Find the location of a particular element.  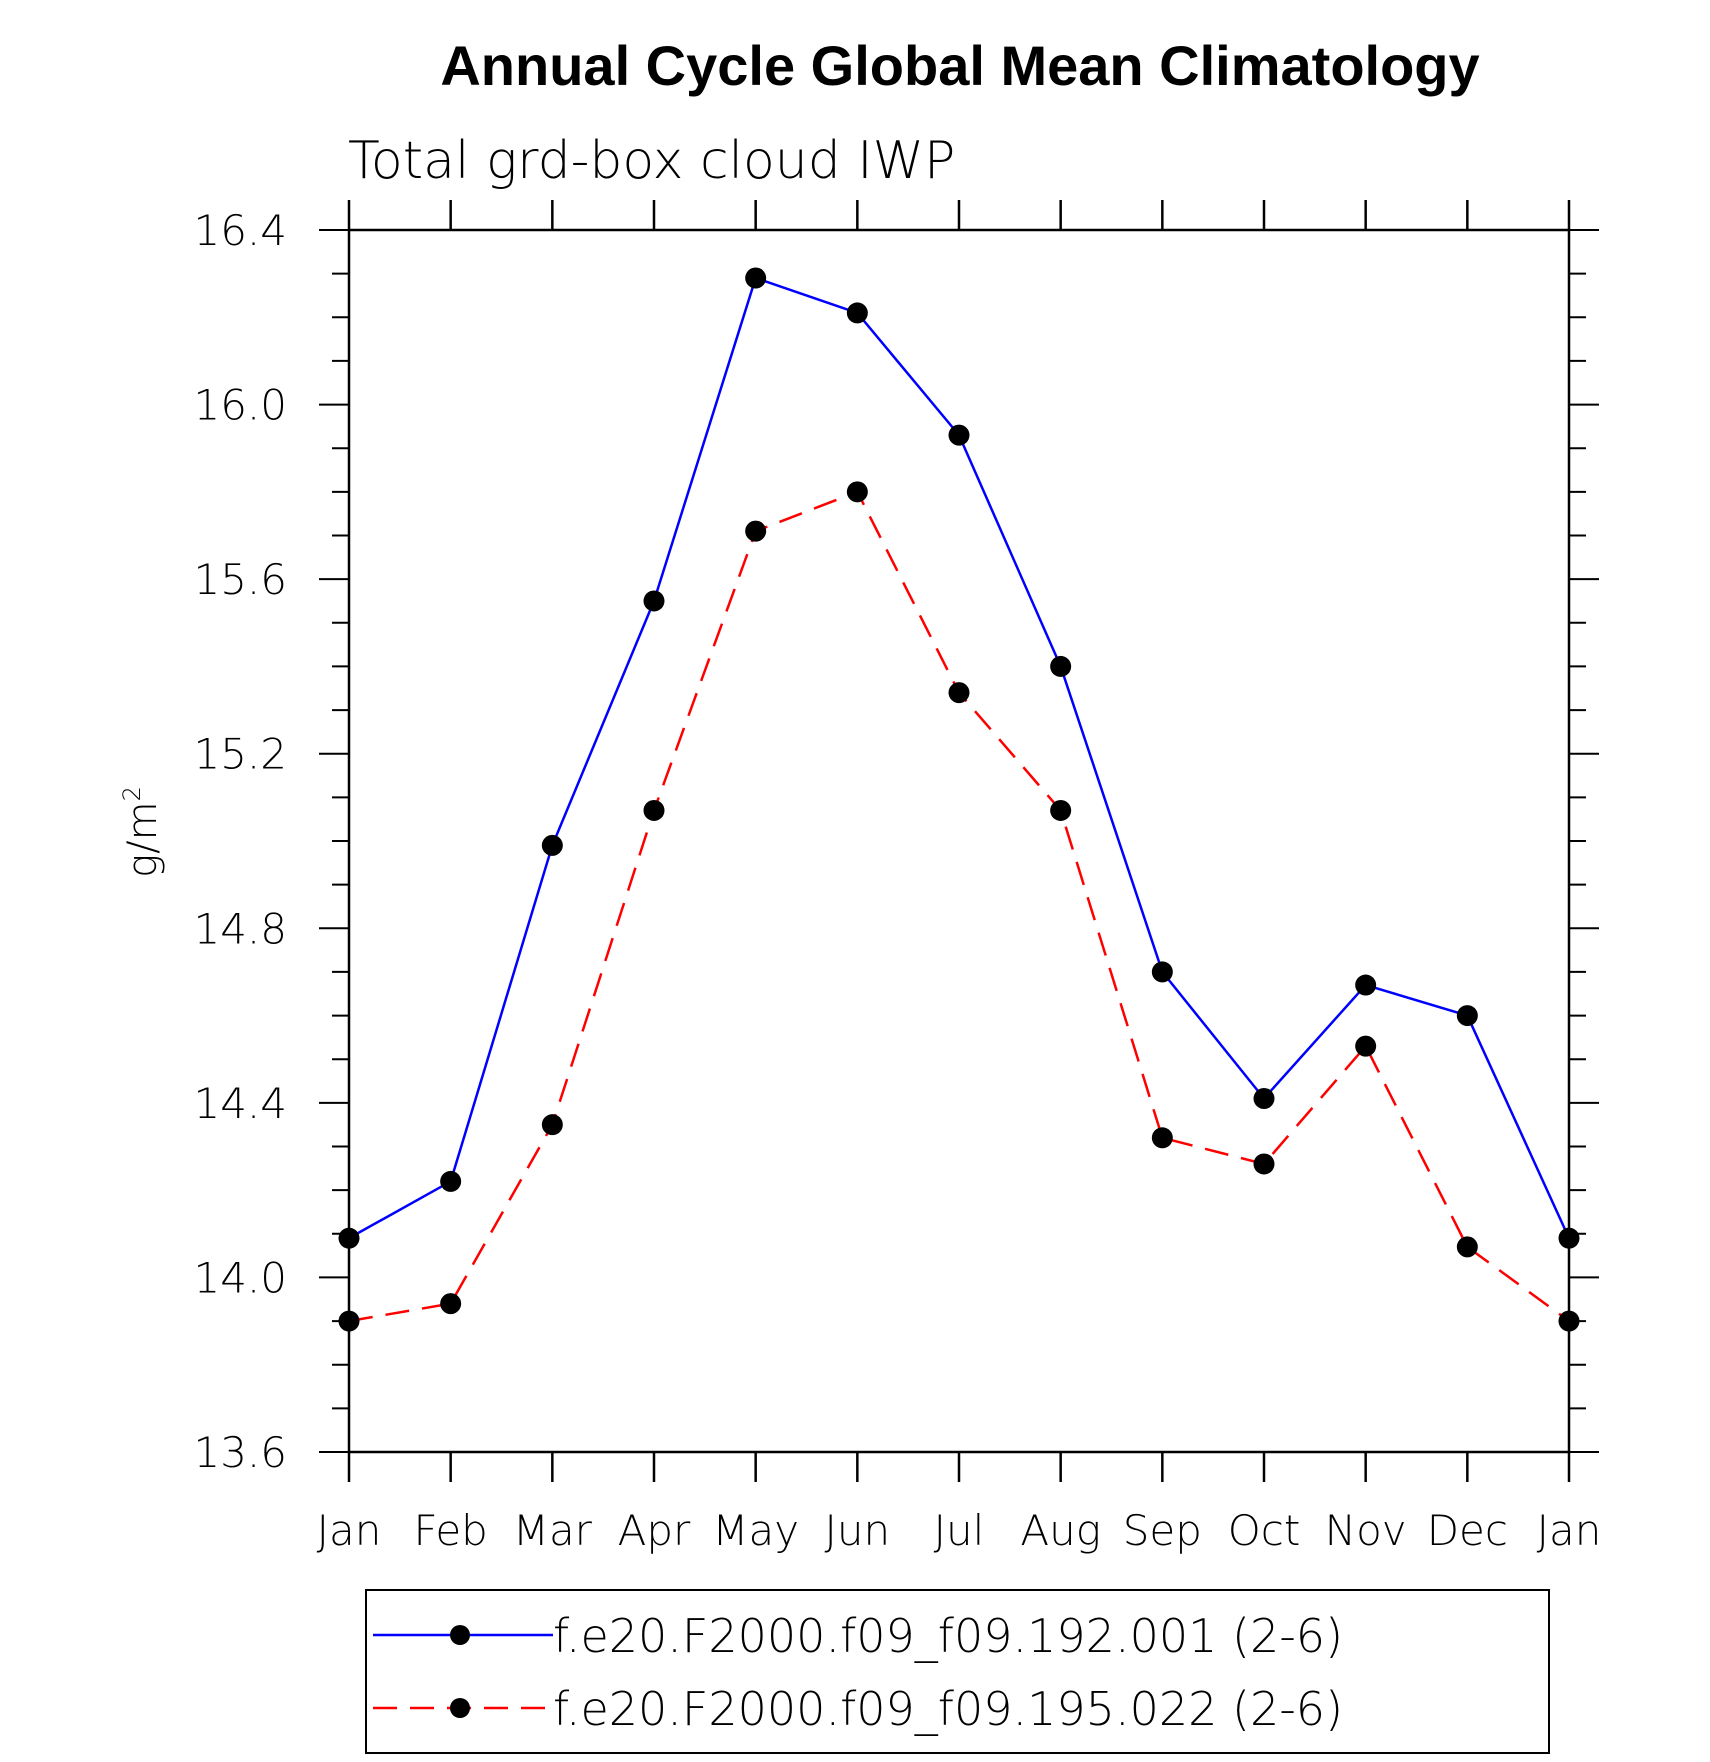

x-tick-label: Dec is located at coordinates (1467, 1530).